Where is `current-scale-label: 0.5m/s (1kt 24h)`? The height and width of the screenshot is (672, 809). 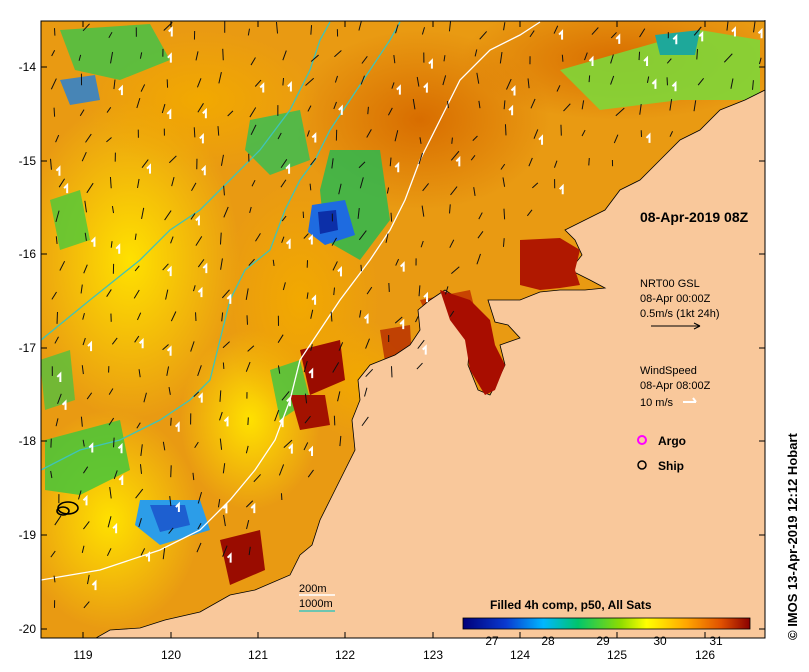 current-scale-label: 0.5m/s (1kt 24h) is located at coordinates (679, 314).